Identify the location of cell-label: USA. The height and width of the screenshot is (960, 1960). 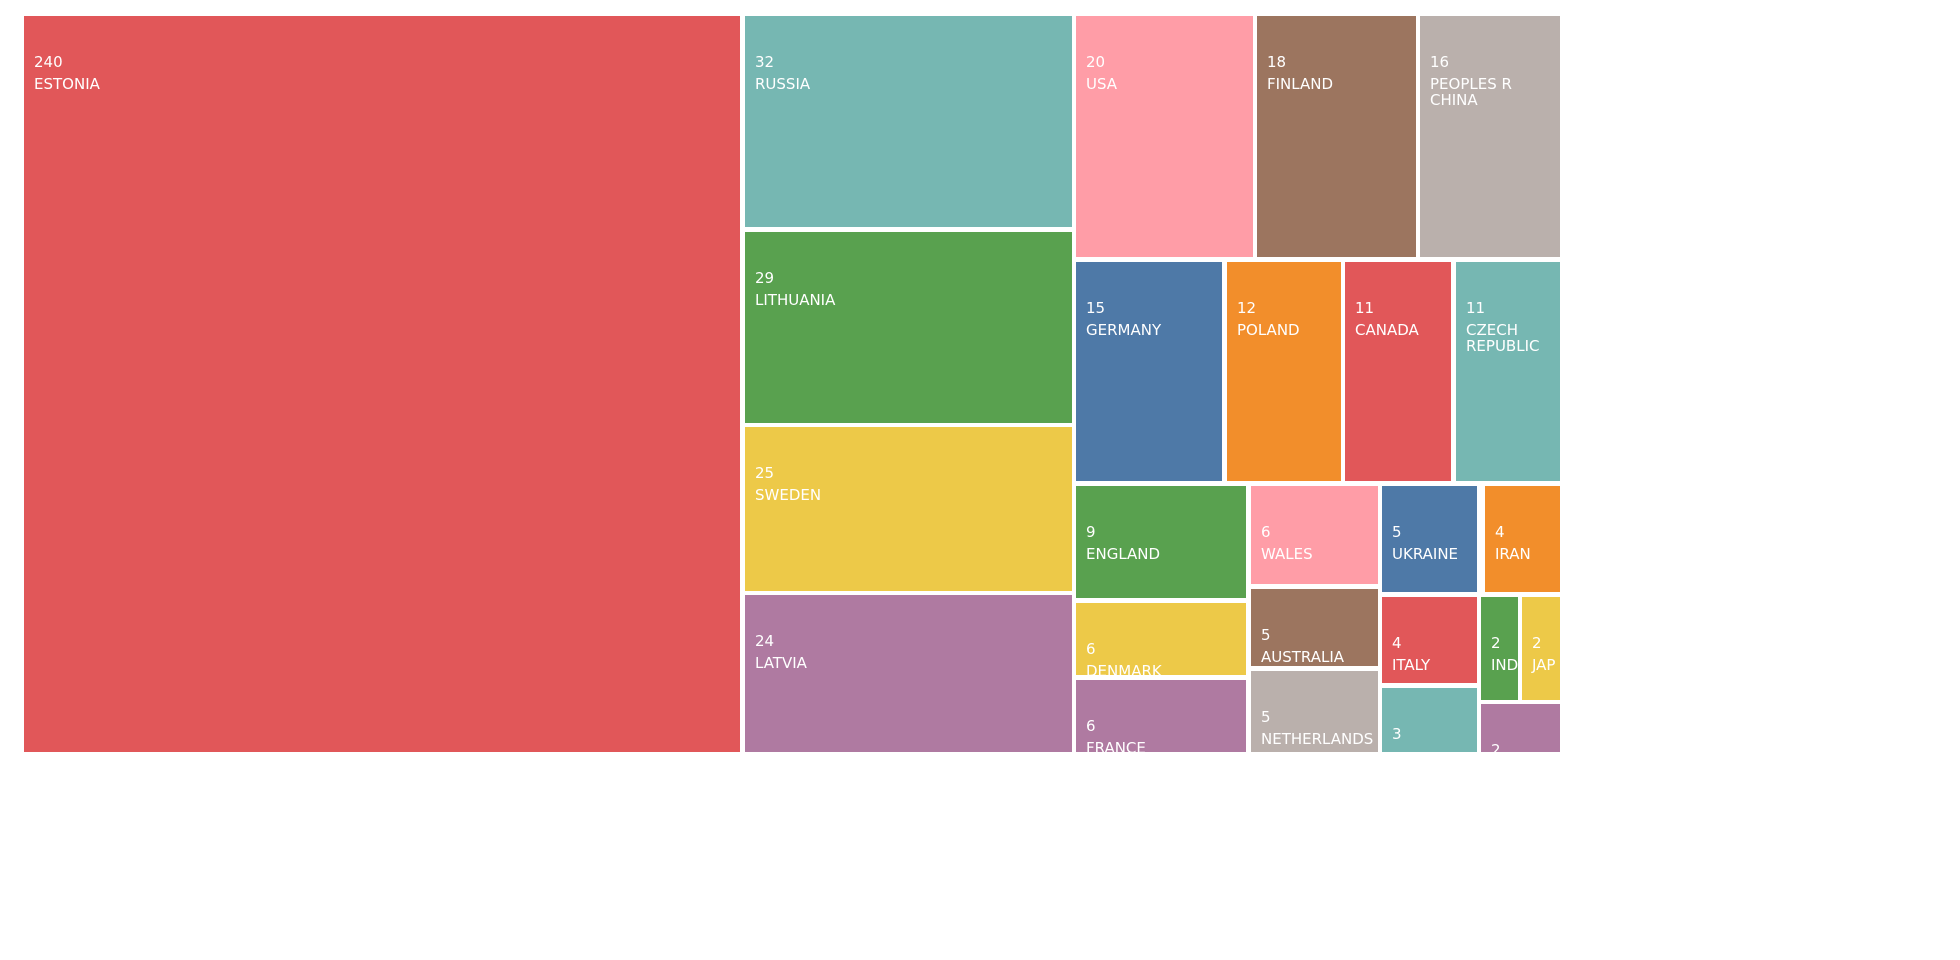
(1102, 84).